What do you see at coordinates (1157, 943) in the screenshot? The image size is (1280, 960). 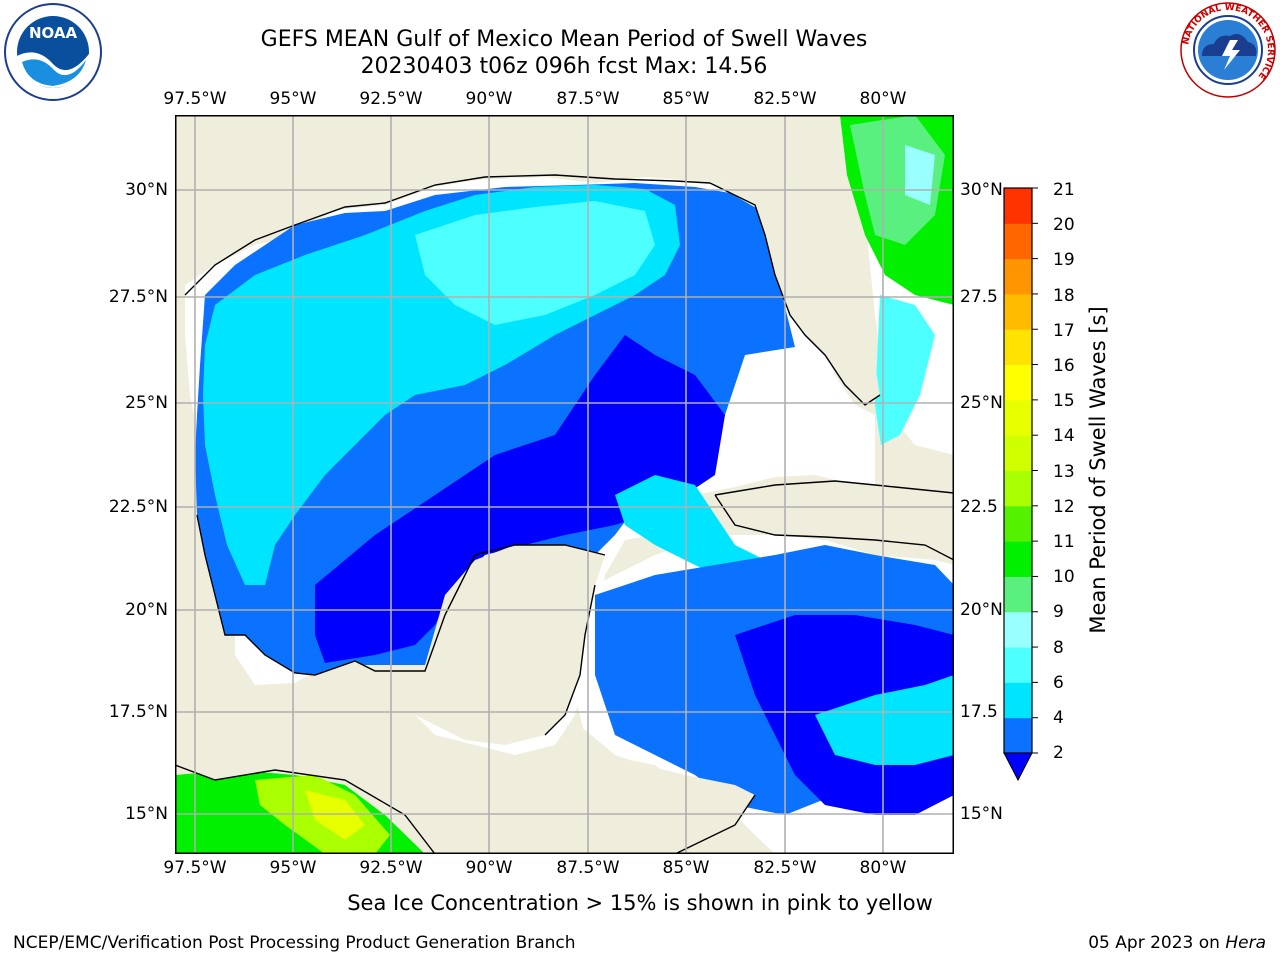 I see `footer-date-text: 05 Apr 2023 on` at bounding box center [1157, 943].